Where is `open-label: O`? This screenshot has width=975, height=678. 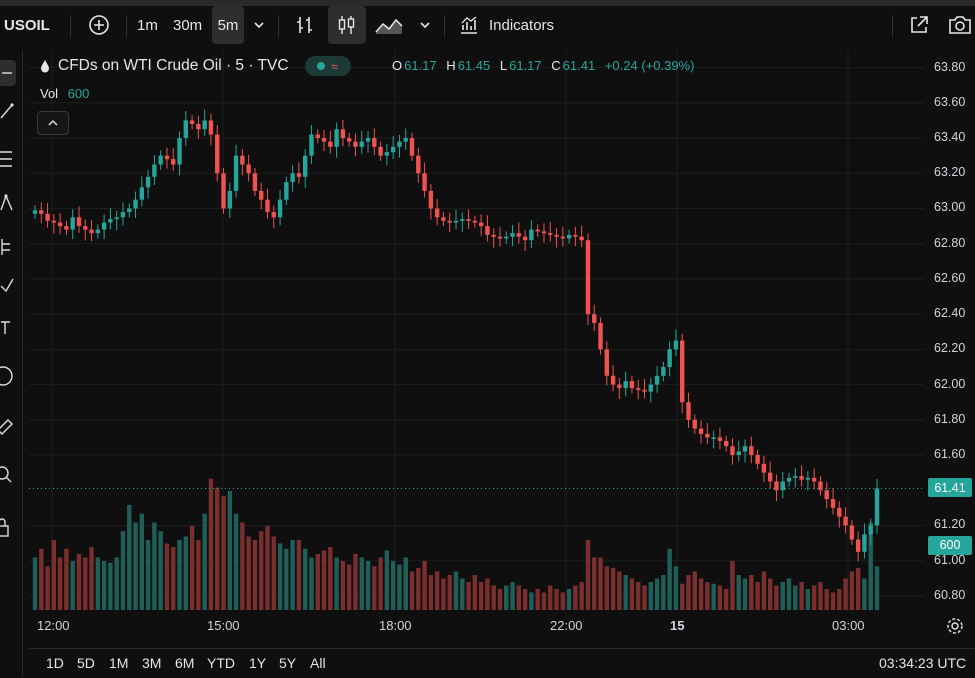
open-label: O is located at coordinates (397, 65).